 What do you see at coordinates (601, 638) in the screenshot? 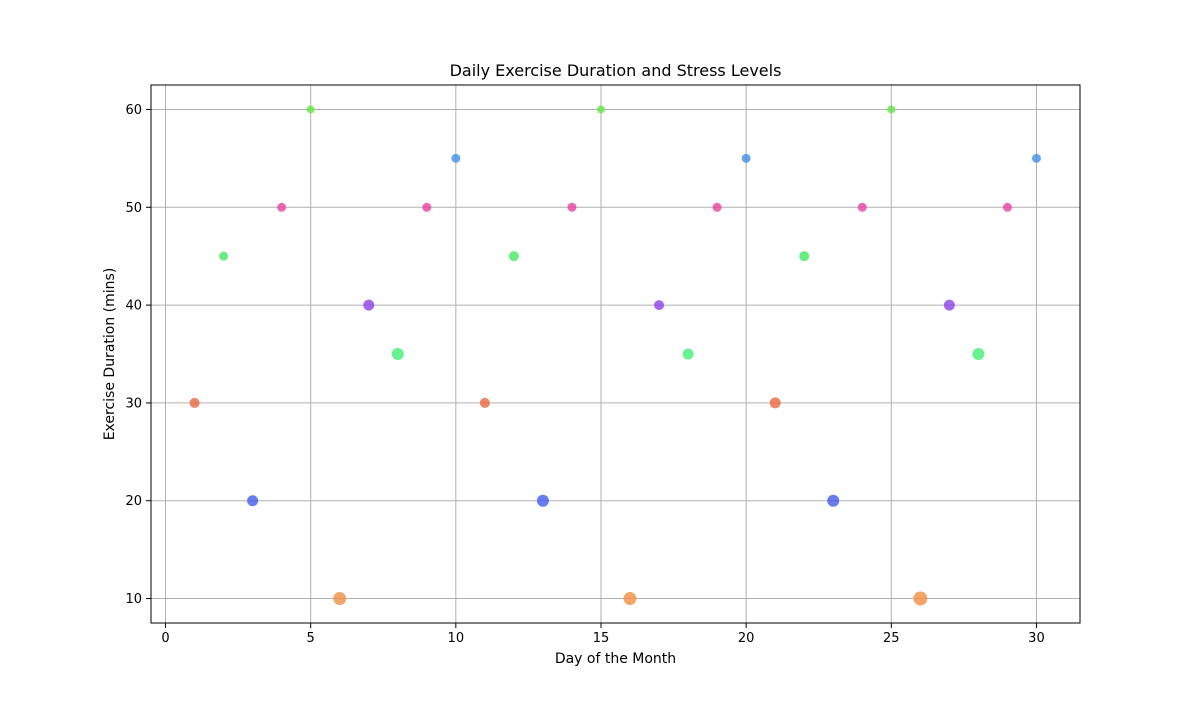
I see `x-tick-label: 15` at bounding box center [601, 638].